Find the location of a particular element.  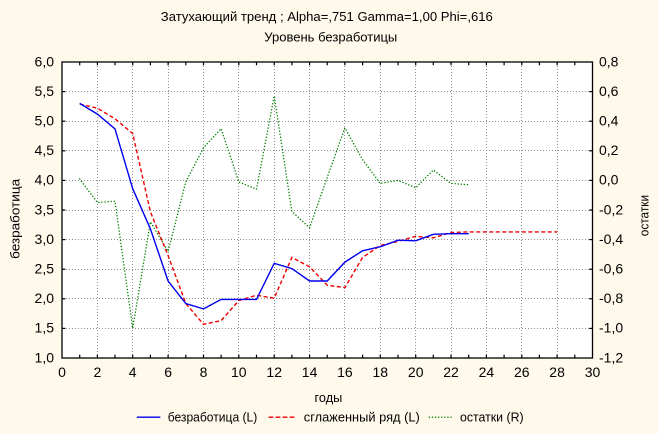

svg-text: 0,2 is located at coordinates (609, 150).